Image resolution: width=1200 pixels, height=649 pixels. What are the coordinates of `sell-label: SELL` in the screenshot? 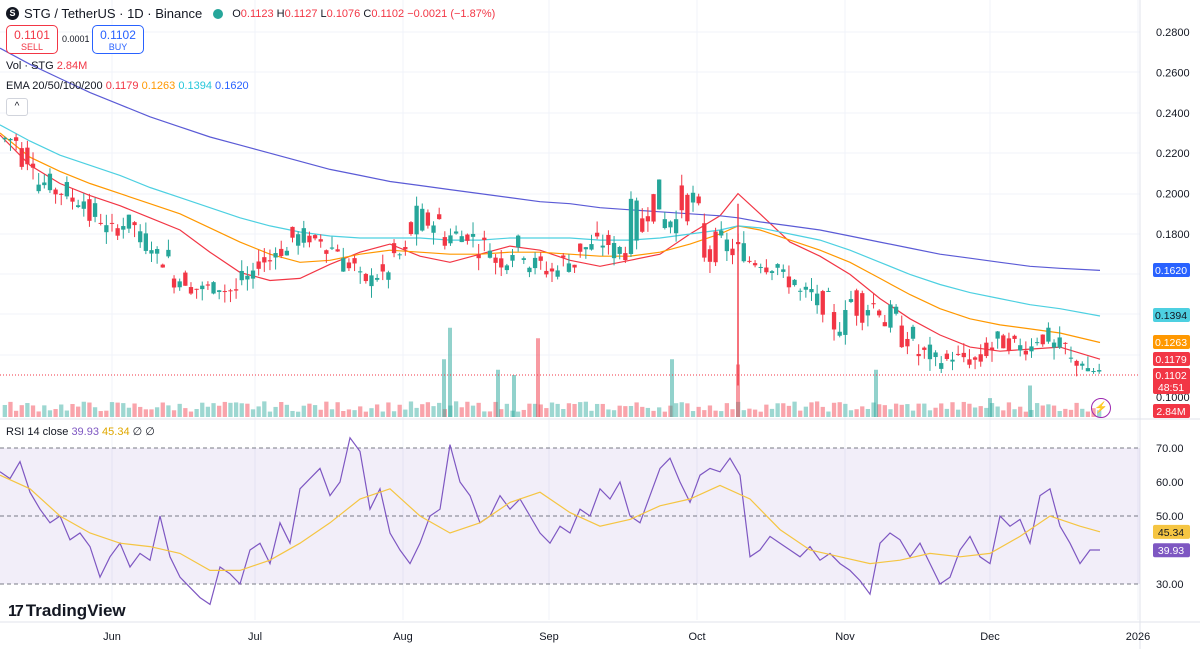 It's located at (32, 47).